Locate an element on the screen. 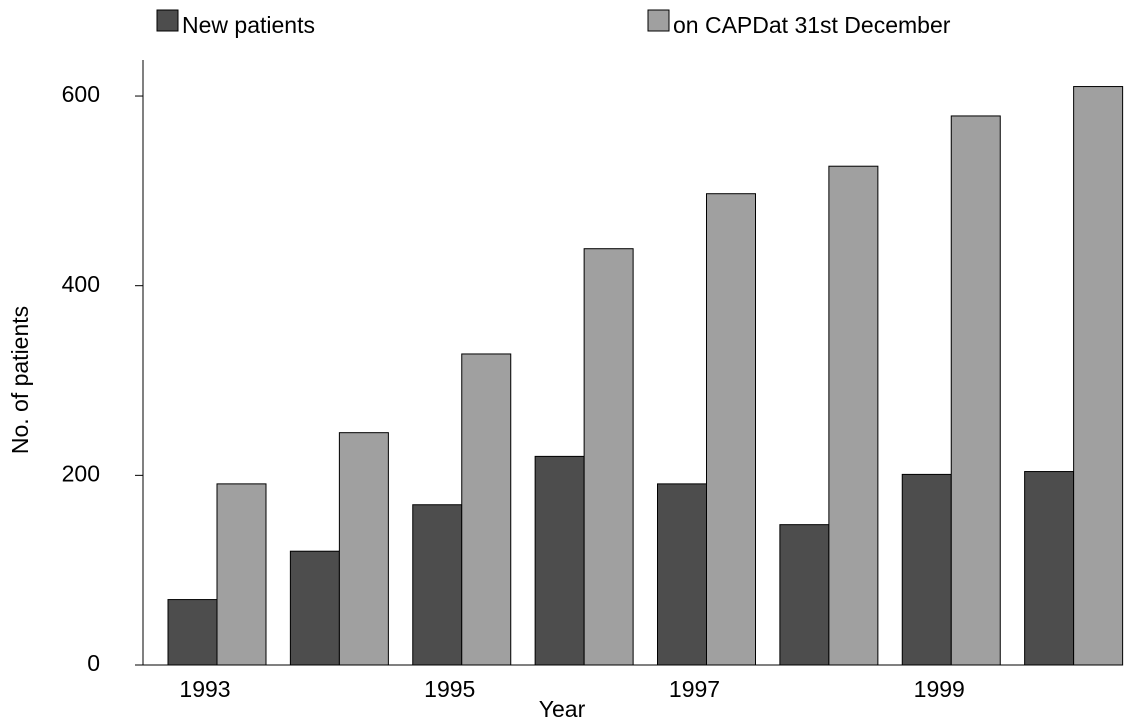 The height and width of the screenshot is (724, 1124). y-tick-label: 200 is located at coordinates (81, 473).